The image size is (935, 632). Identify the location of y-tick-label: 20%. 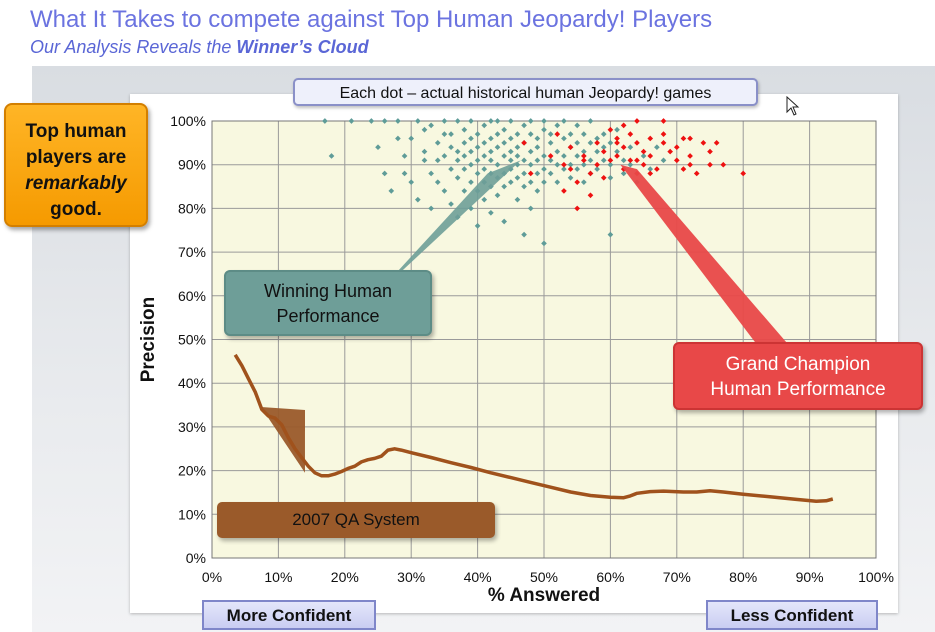
(192, 471).